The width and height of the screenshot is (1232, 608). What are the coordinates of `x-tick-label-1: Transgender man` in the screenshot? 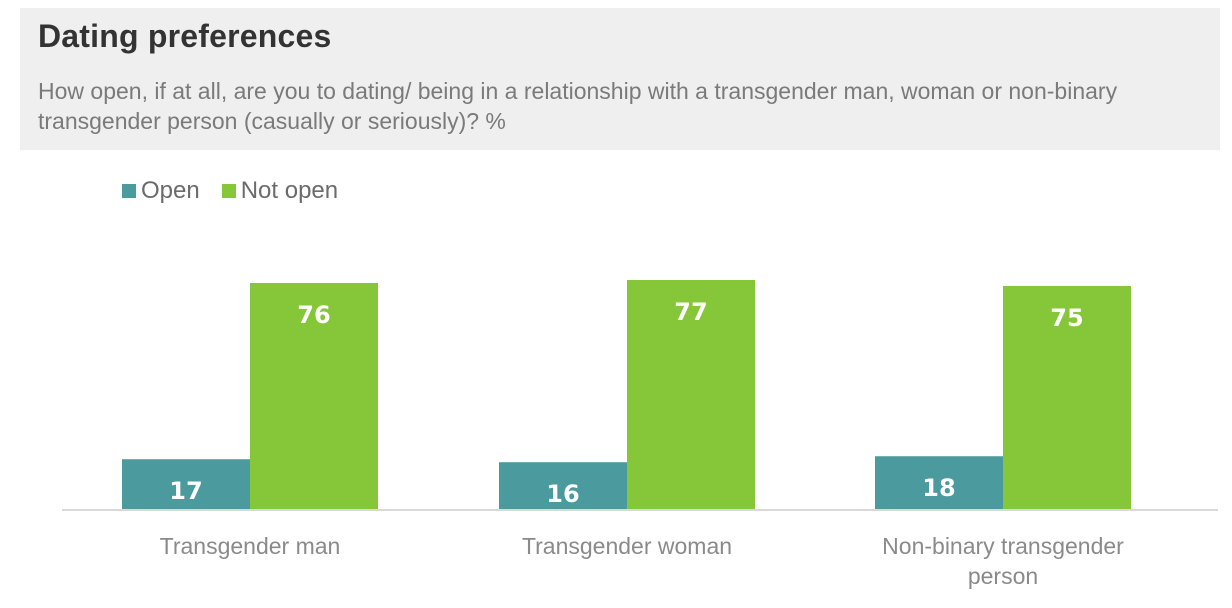 It's located at (250, 546).